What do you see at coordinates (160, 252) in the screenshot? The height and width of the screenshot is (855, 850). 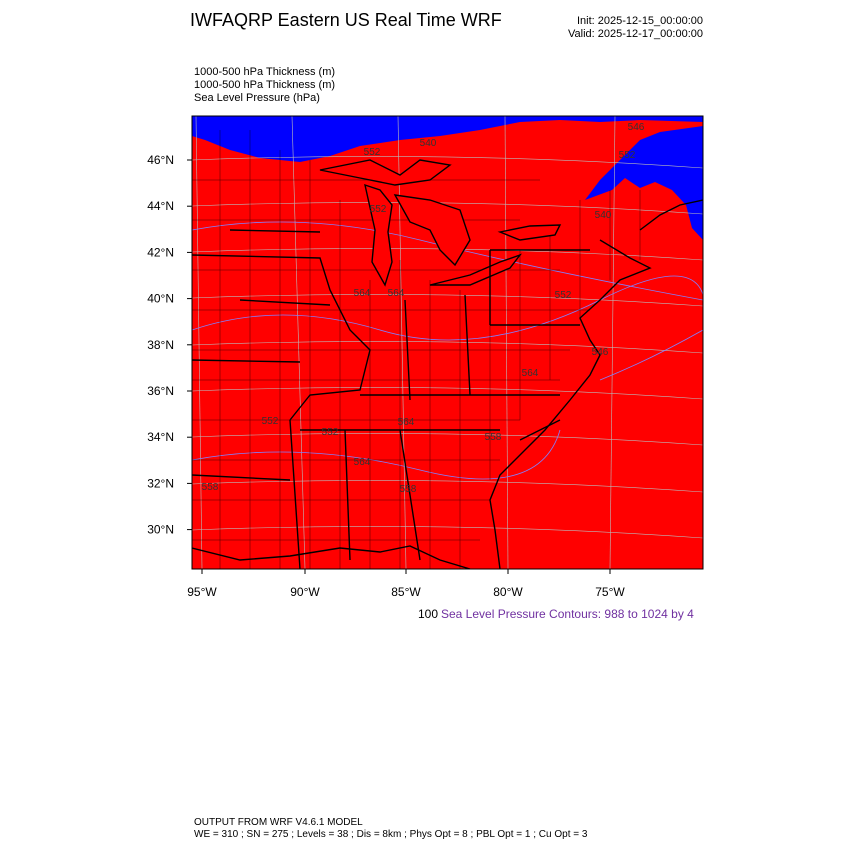 I see `lat-label: 42°N` at bounding box center [160, 252].